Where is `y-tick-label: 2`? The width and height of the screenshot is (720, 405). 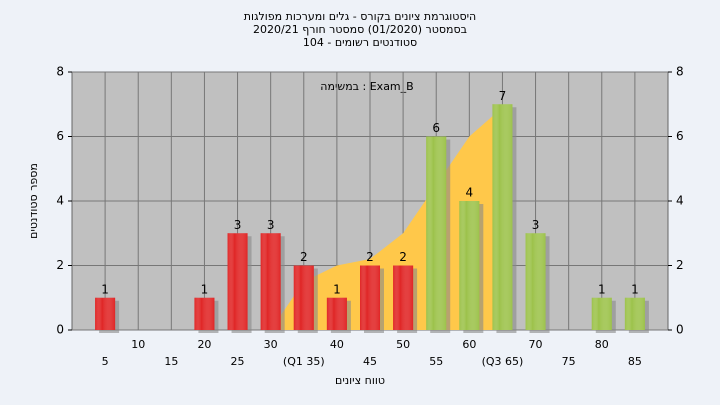
y-tick-label: 2 is located at coordinates (60, 265).